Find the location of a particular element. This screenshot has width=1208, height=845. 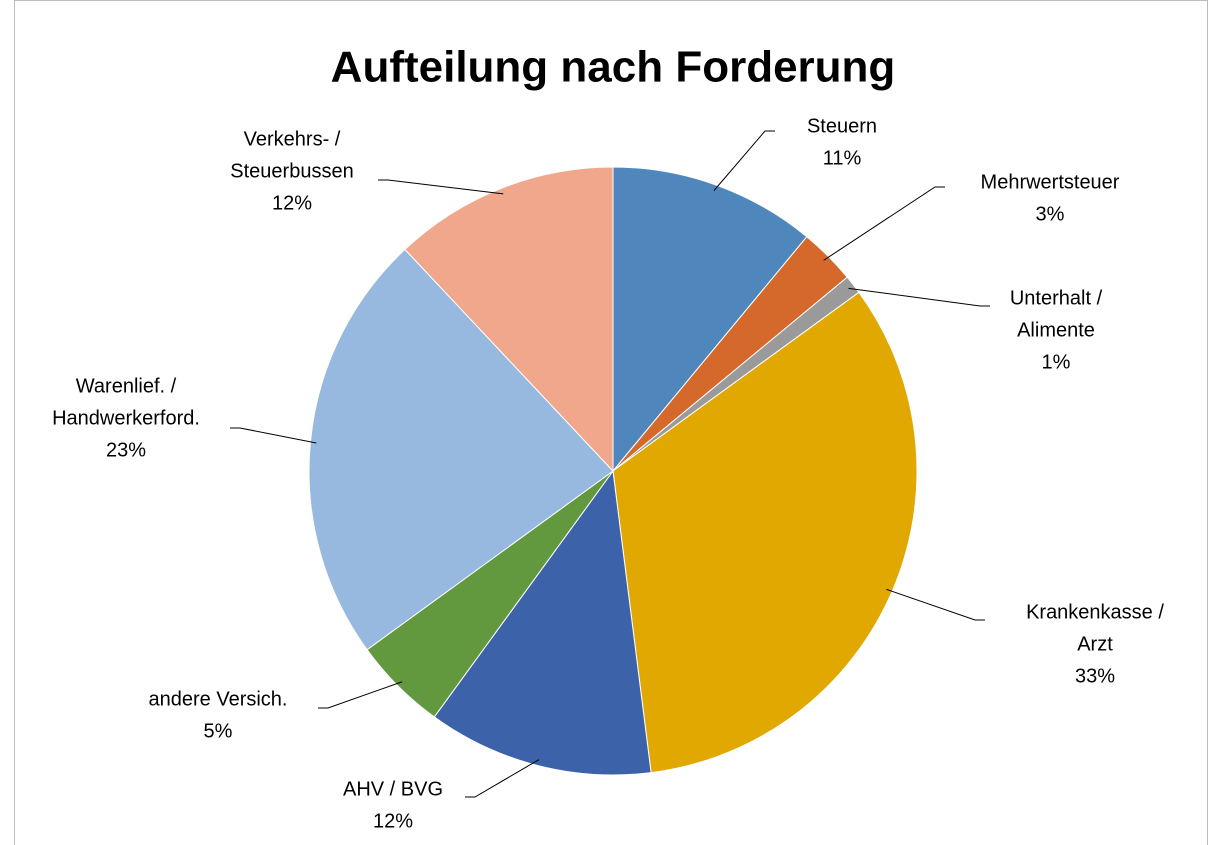

slice-label: Unterhalt / is located at coordinates (1056, 298).